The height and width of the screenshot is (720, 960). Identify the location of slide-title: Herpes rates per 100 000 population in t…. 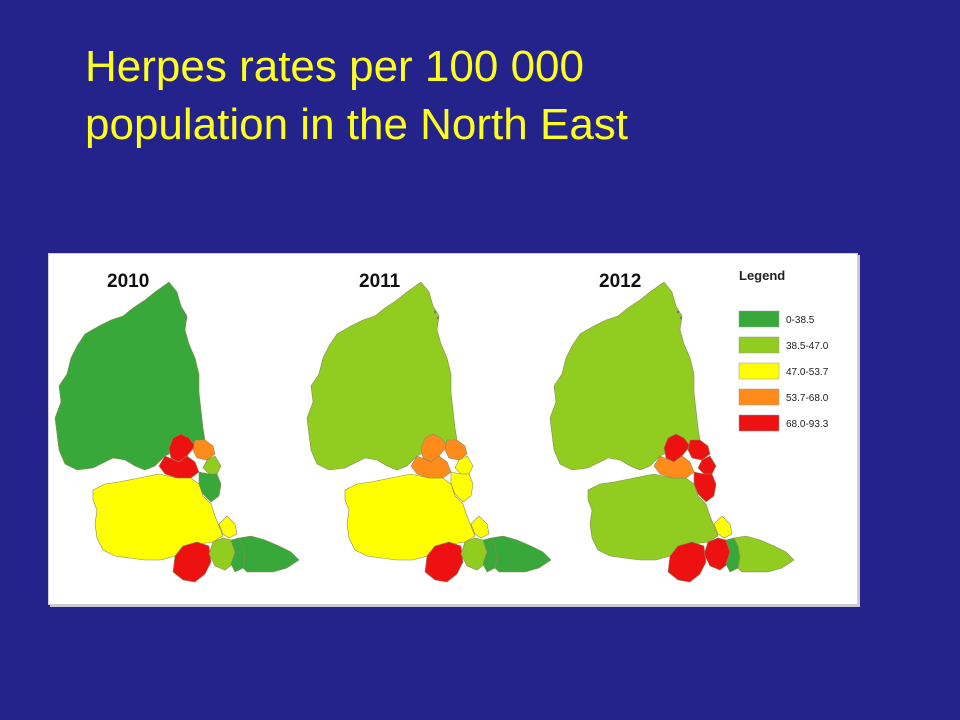
(356, 96).